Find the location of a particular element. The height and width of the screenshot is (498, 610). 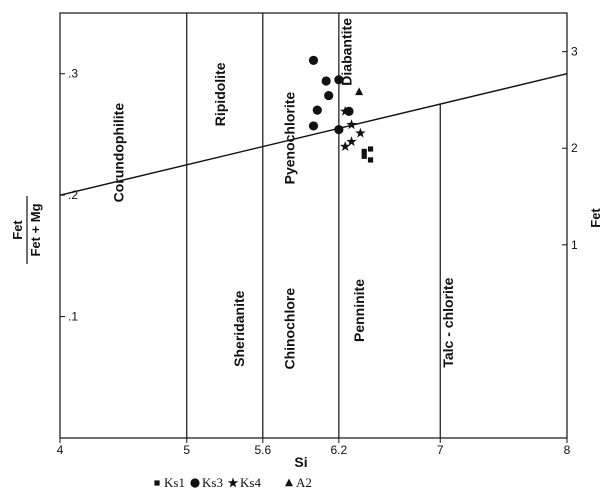

y-tick-label-right: 1 is located at coordinates (574, 245).